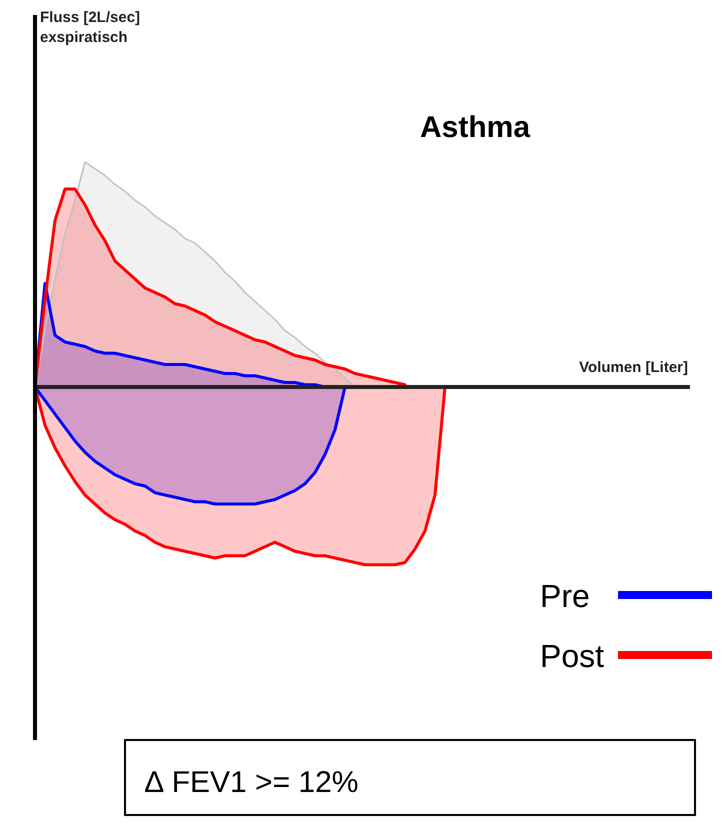 This screenshot has height=840, width=722. I want to click on chart-title: Asthma, so click(475, 127).